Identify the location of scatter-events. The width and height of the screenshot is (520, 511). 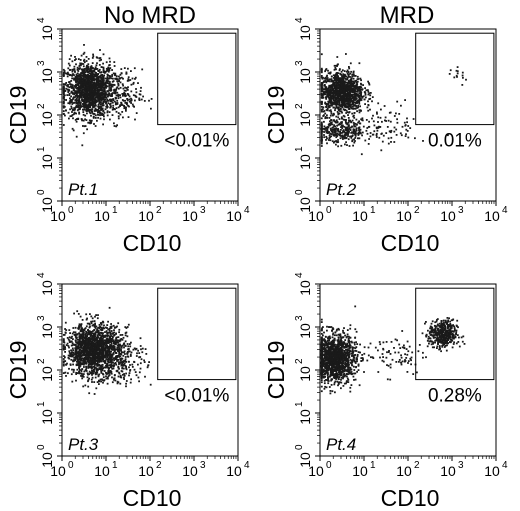
(107, 350).